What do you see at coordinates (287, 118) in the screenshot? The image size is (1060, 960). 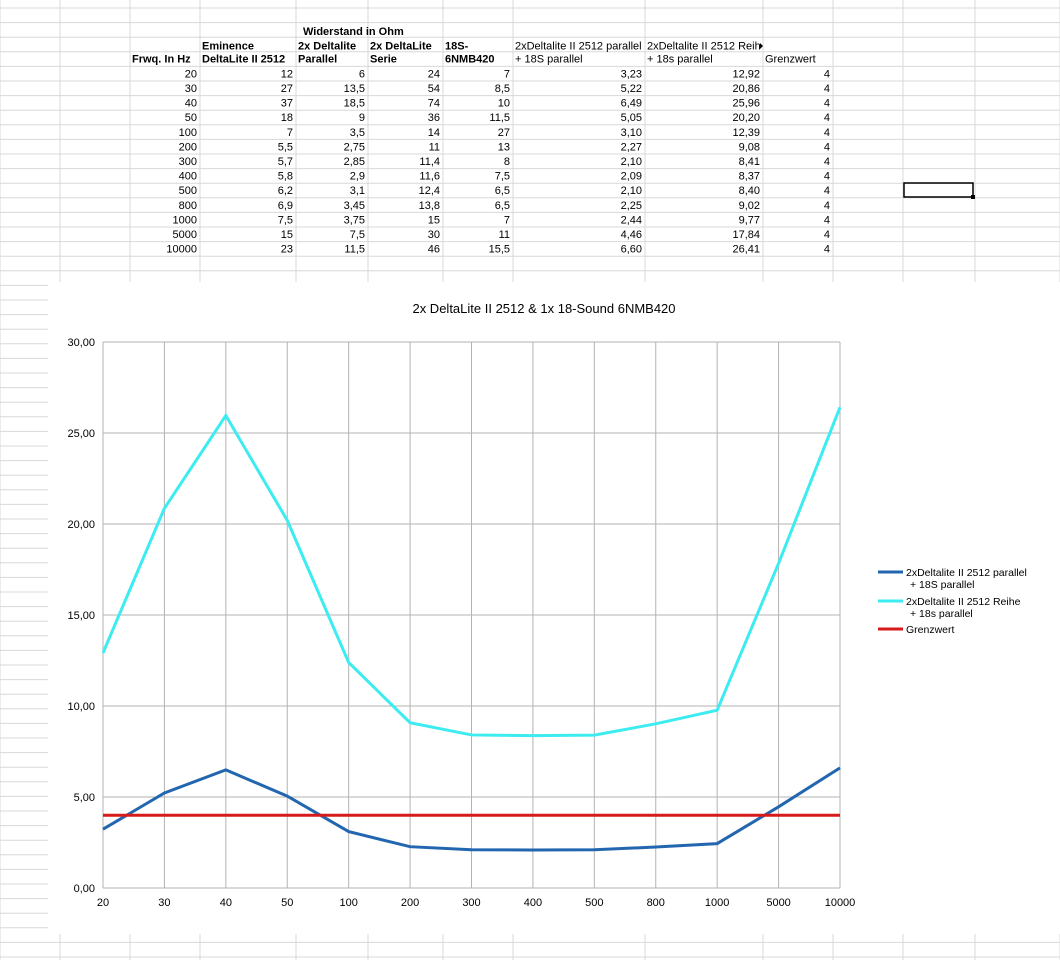 I see `cell: 18` at bounding box center [287, 118].